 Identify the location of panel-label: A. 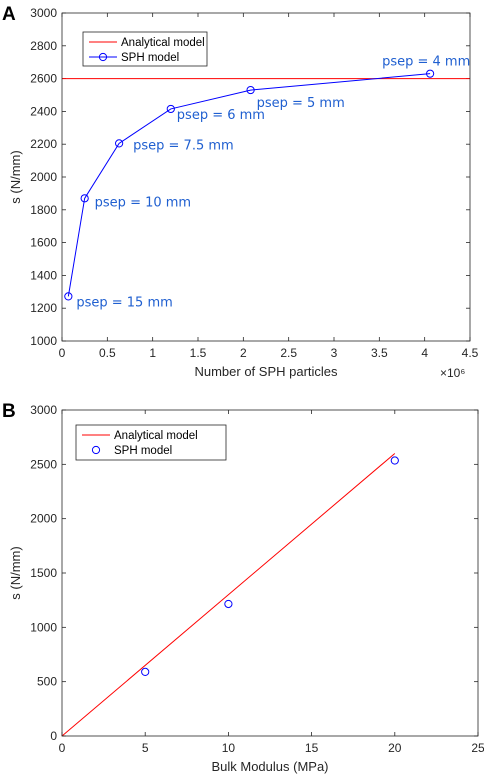
(9, 14).